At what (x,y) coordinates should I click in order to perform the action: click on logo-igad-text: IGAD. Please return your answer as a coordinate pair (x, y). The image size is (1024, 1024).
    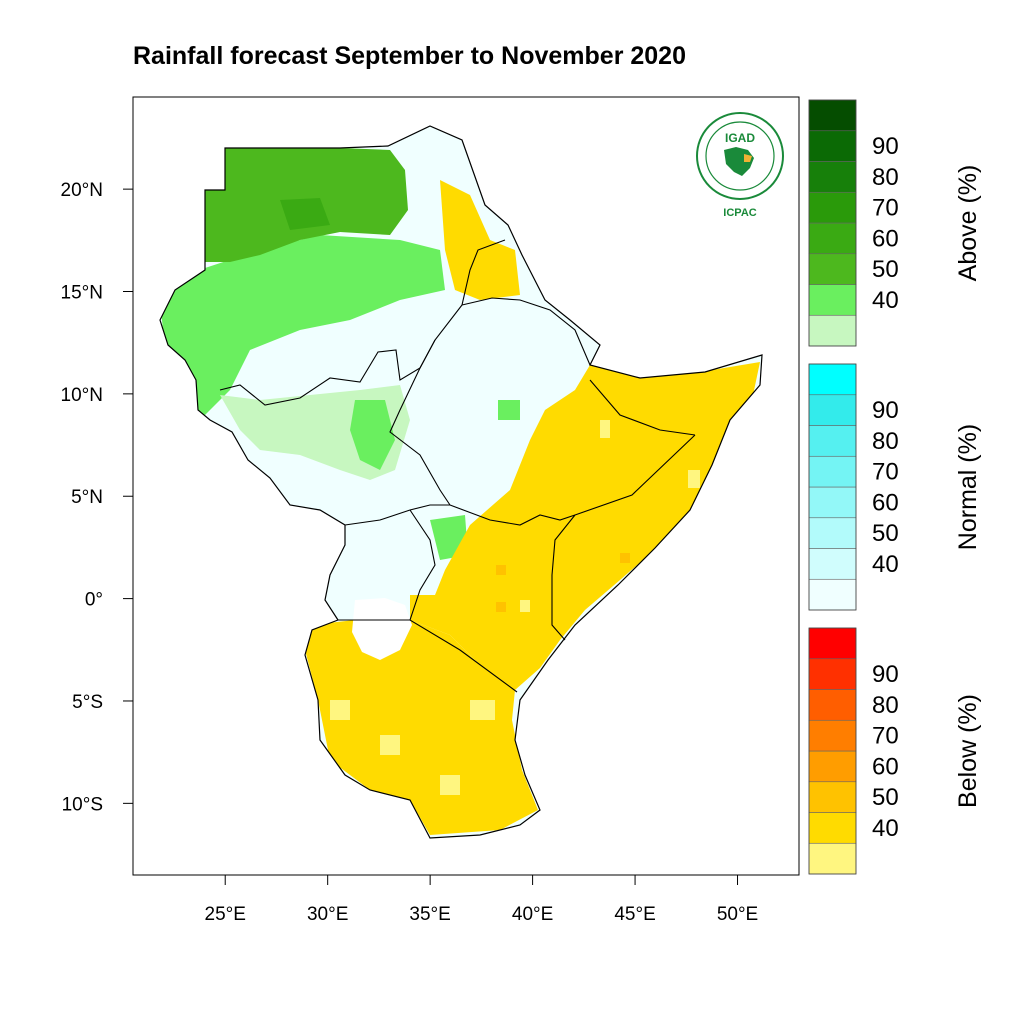
    Looking at the image, I should click on (740, 138).